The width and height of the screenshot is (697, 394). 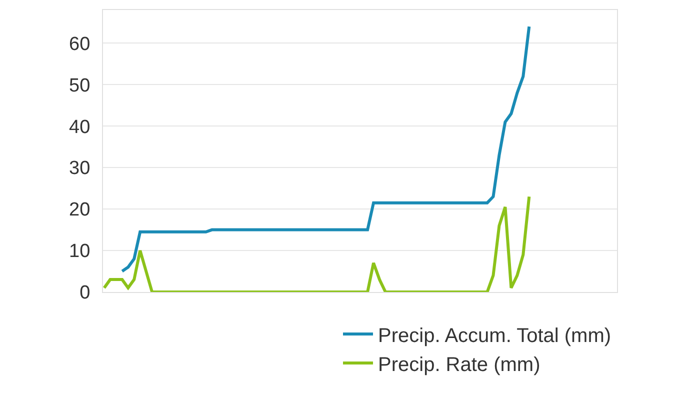 I want to click on y-tick-label: 40, so click(x=79, y=127).